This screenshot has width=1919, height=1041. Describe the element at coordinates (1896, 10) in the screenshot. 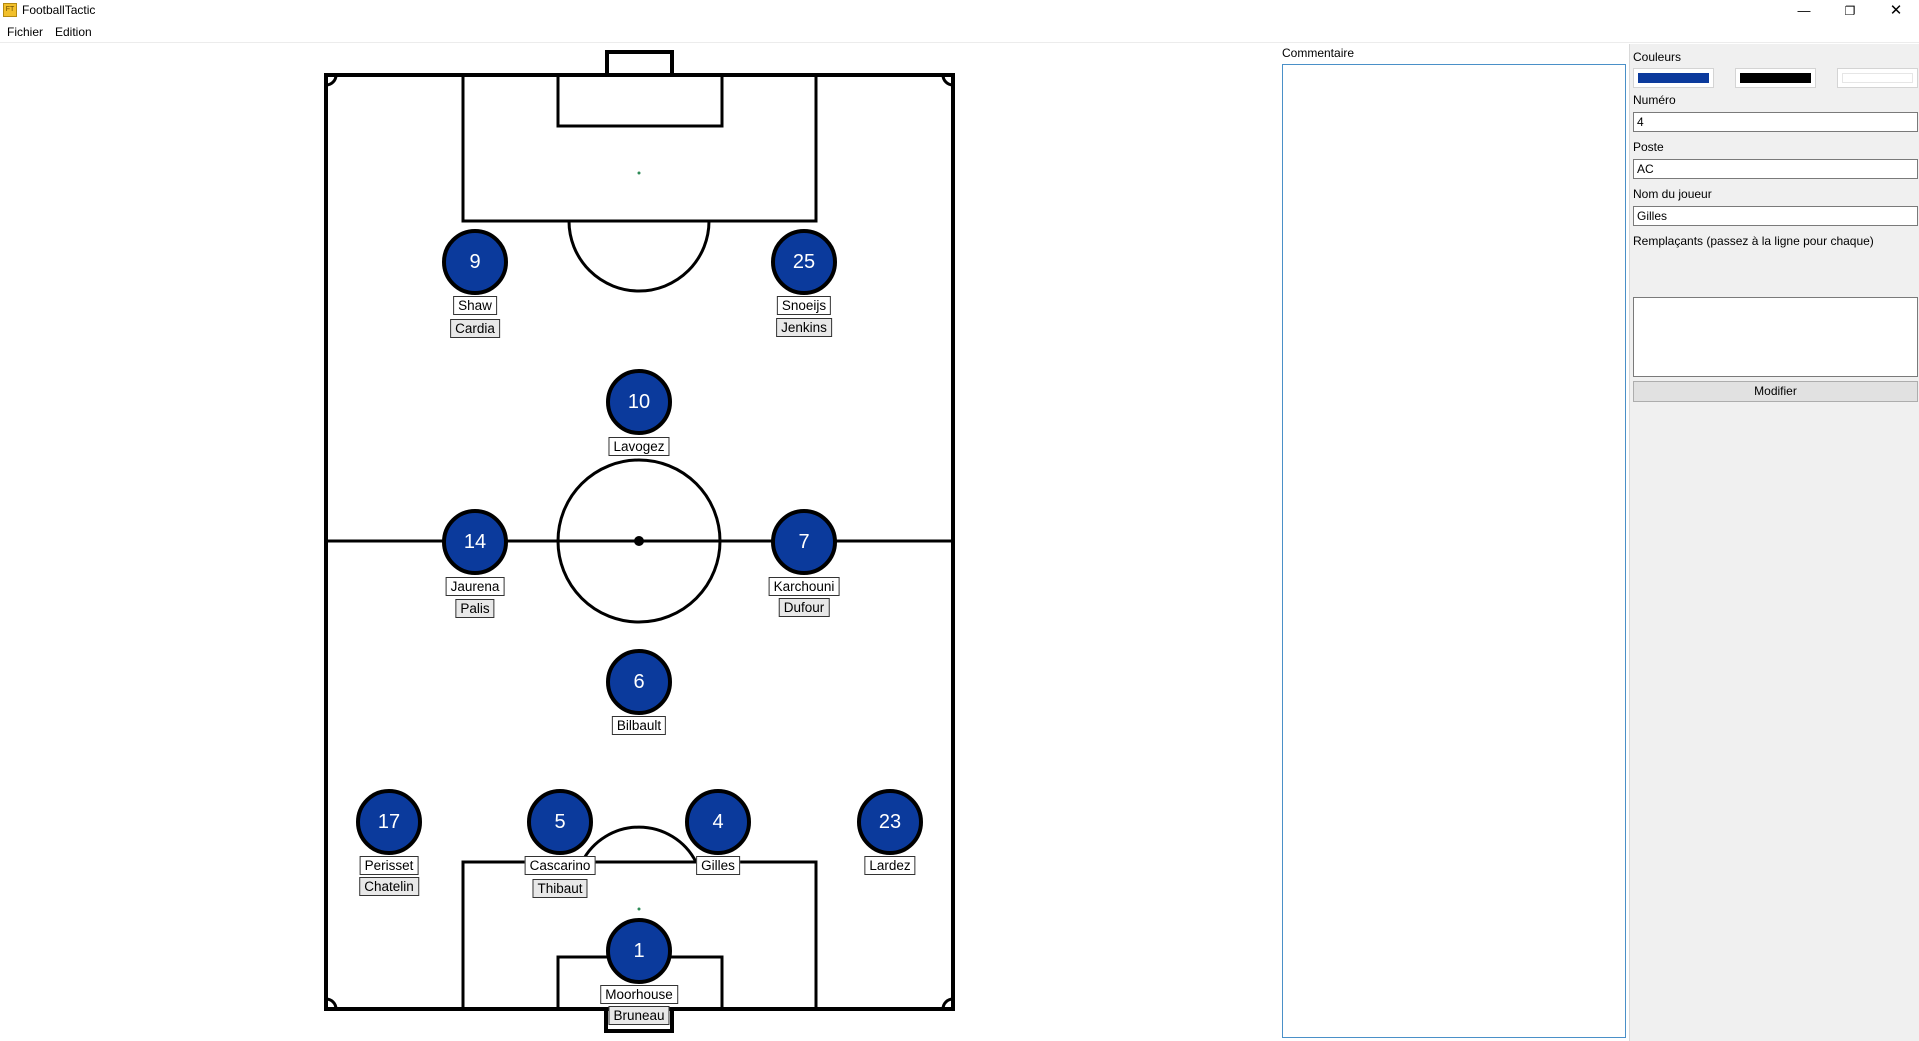

I see `close-button: ✕` at that location.